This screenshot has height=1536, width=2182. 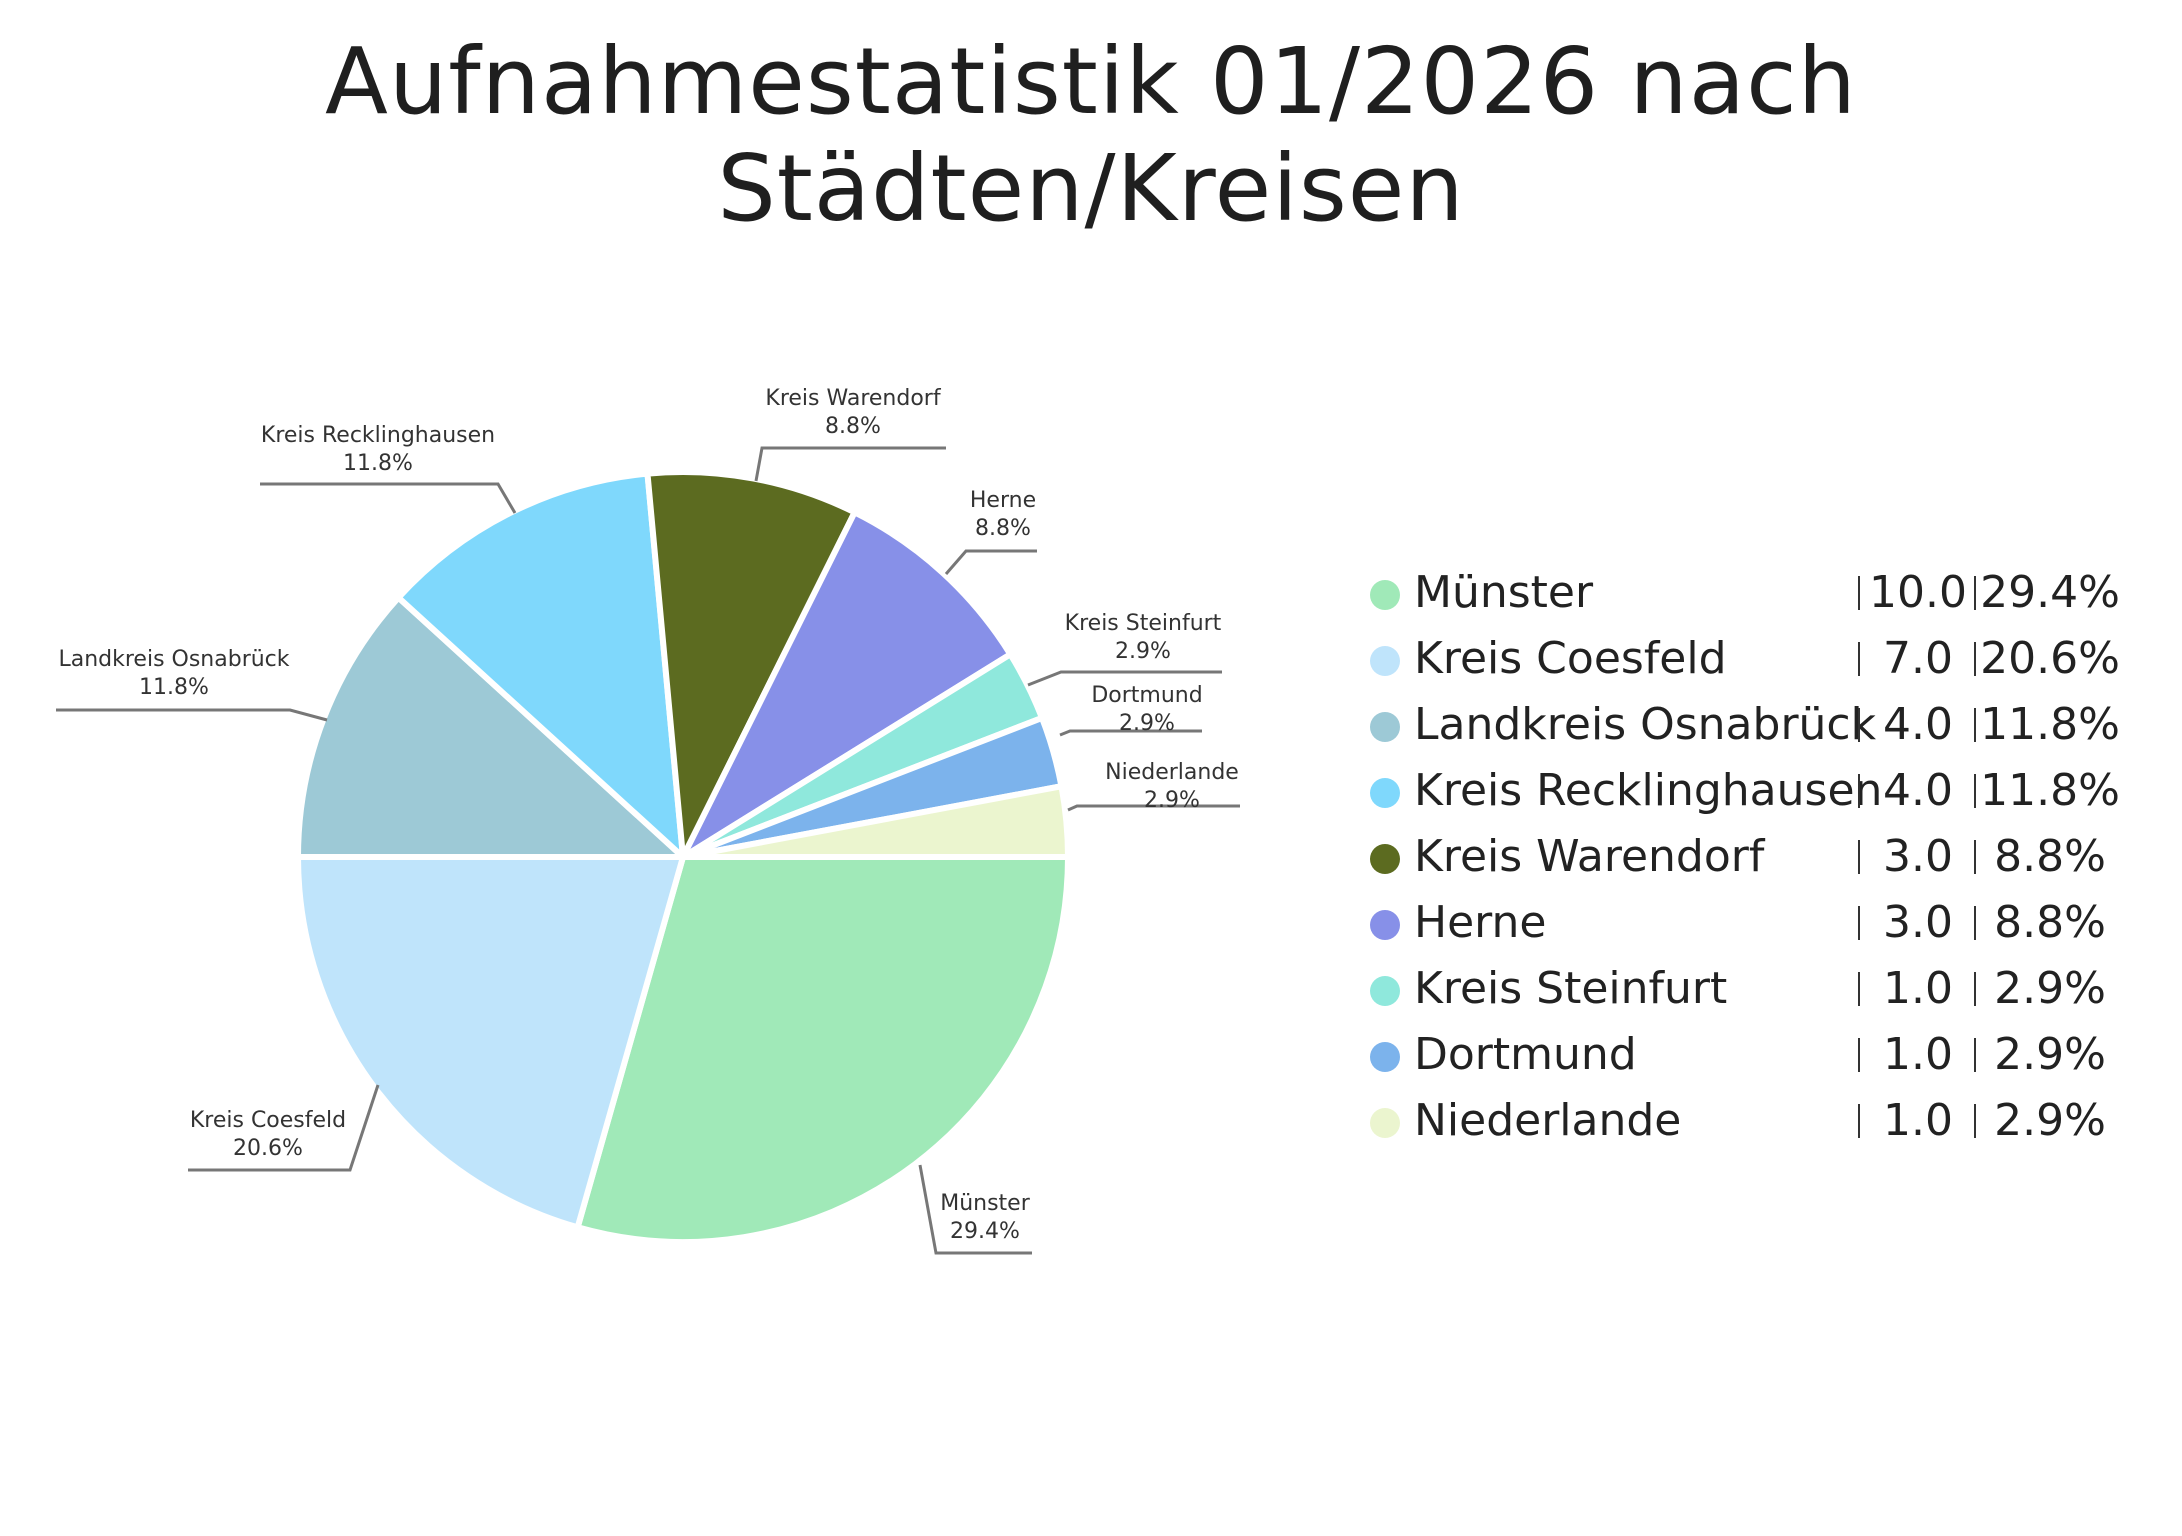 What do you see at coordinates (822, 1049) in the screenshot?
I see `pie-slice-munster` at bounding box center [822, 1049].